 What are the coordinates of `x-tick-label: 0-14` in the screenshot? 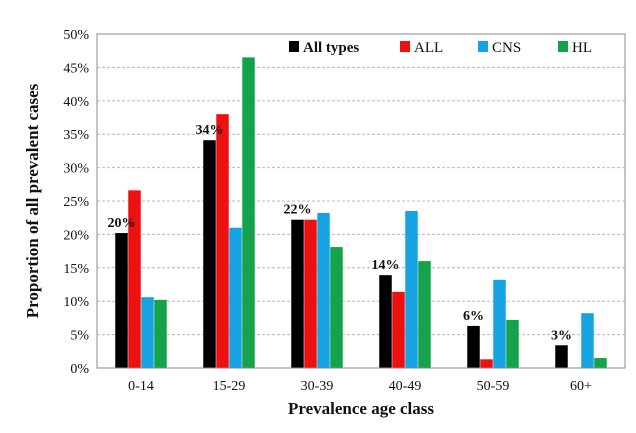 It's located at (141, 386).